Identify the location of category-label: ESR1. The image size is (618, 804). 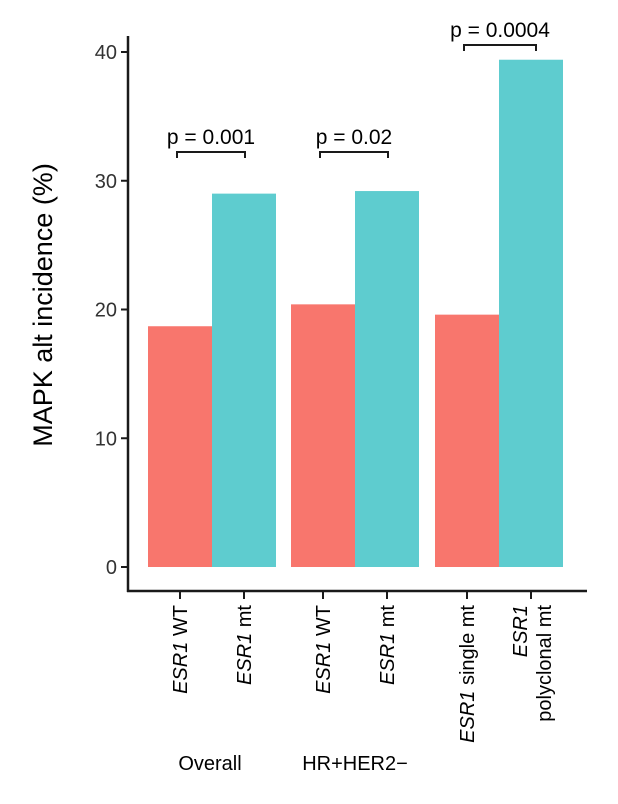
(521, 631).